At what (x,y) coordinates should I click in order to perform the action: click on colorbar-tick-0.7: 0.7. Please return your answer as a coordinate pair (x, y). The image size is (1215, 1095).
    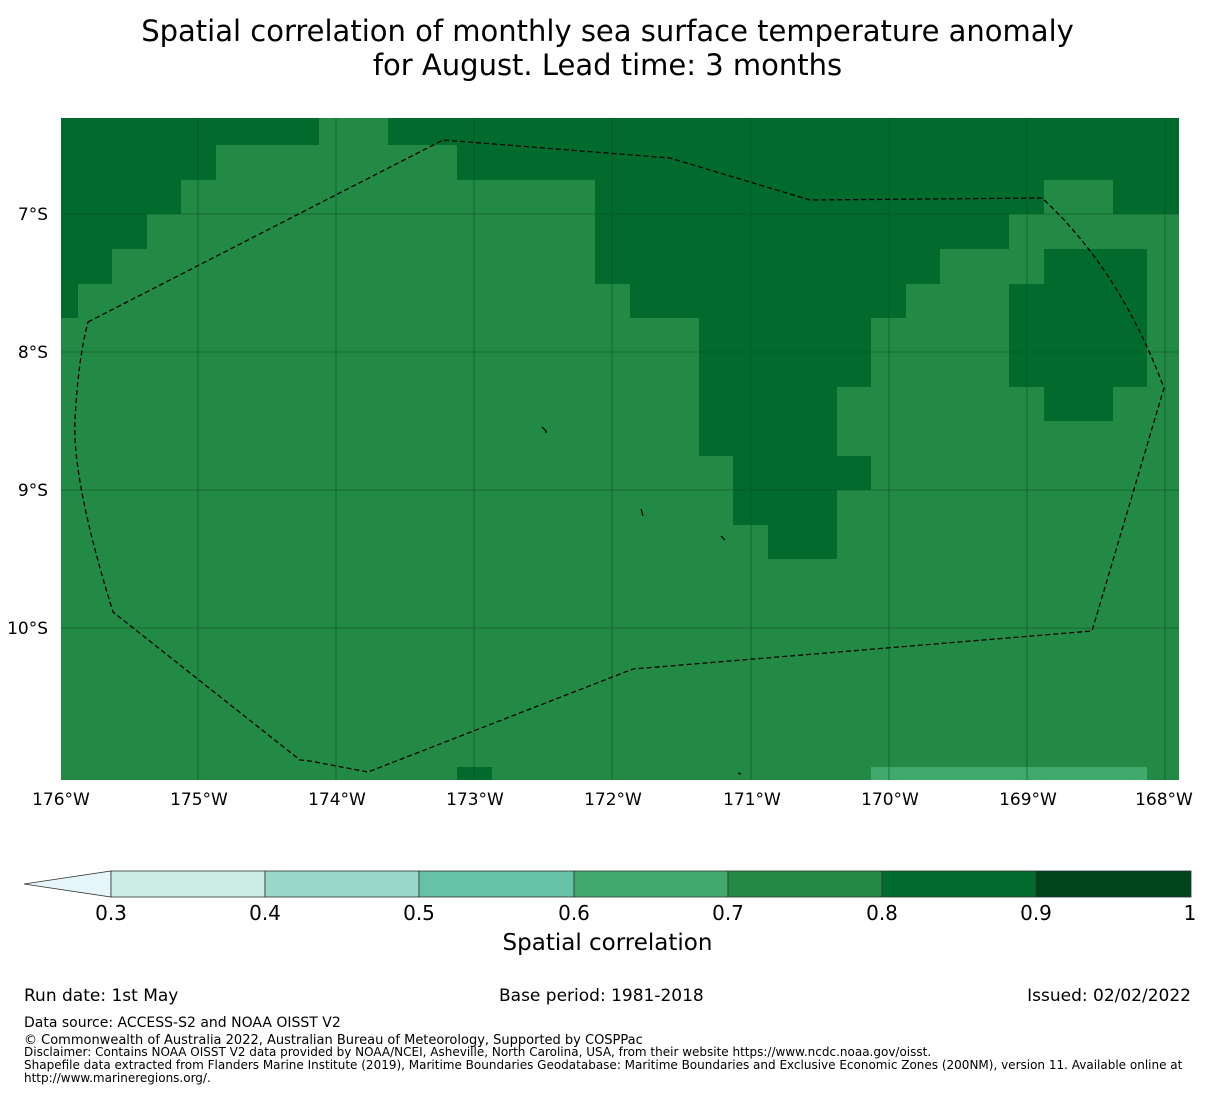
    Looking at the image, I should click on (728, 913).